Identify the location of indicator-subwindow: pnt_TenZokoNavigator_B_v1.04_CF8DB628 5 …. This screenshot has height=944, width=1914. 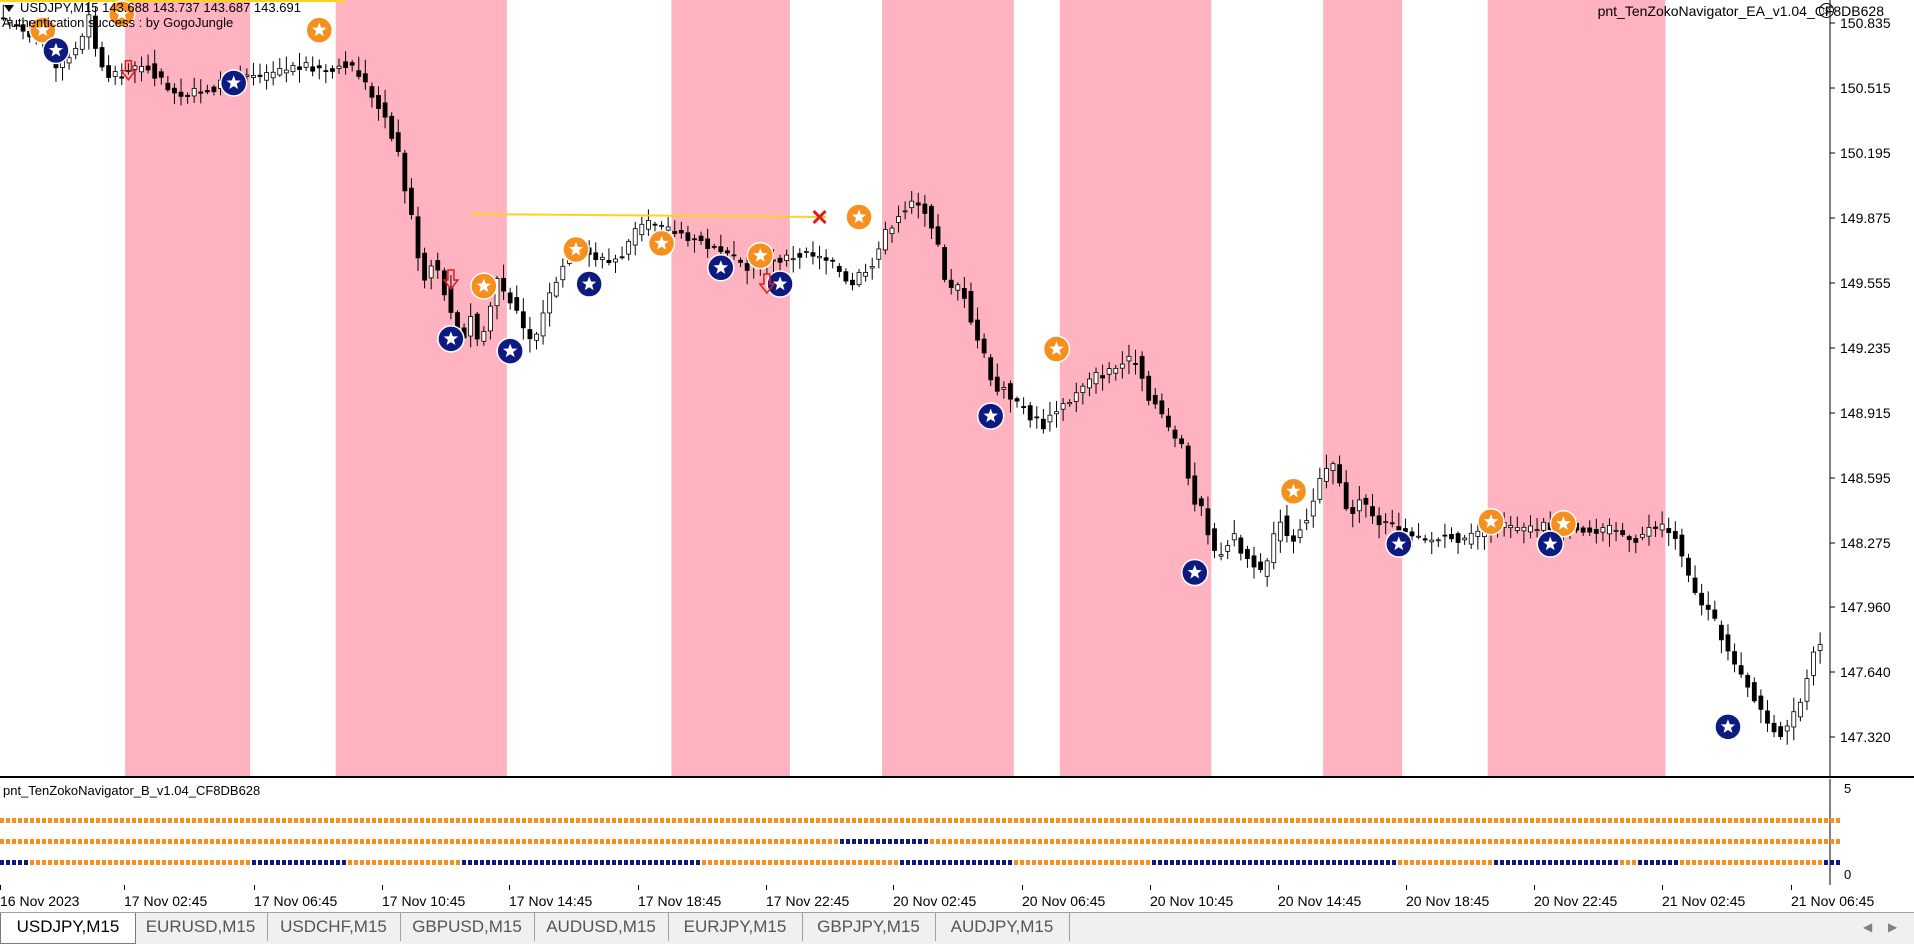
(957, 832).